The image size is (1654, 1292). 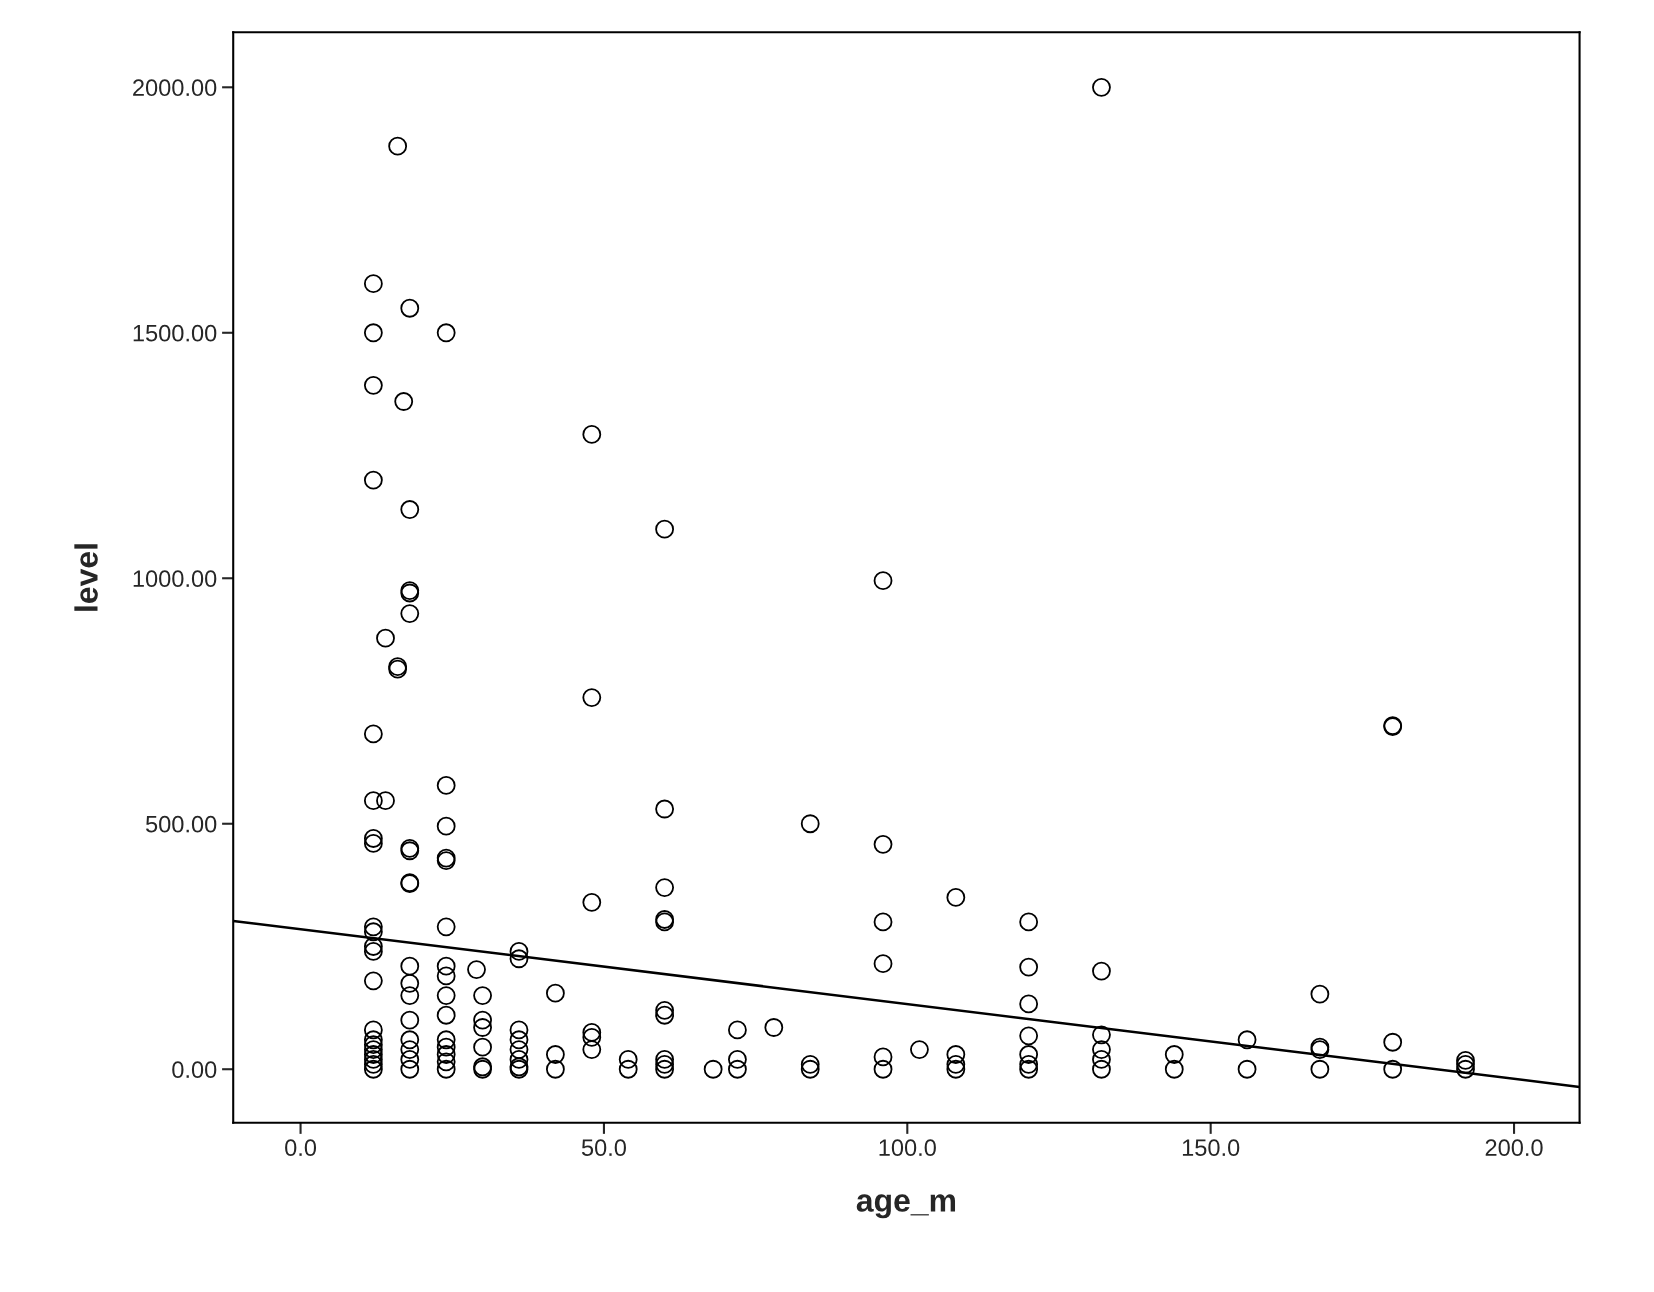 I want to click on x-tick-label: 100.0, so click(x=907, y=1148).